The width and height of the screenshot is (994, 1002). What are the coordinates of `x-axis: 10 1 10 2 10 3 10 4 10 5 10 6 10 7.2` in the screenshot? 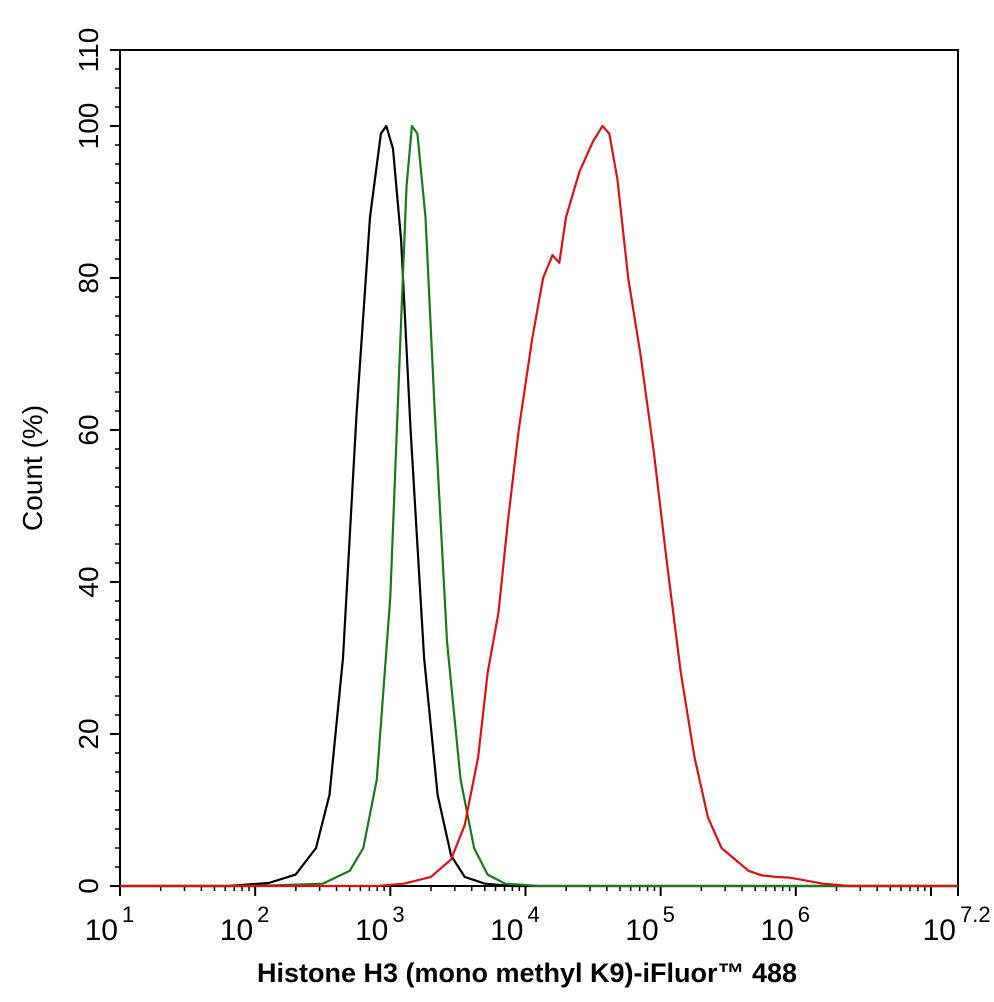 It's located at (538, 916).